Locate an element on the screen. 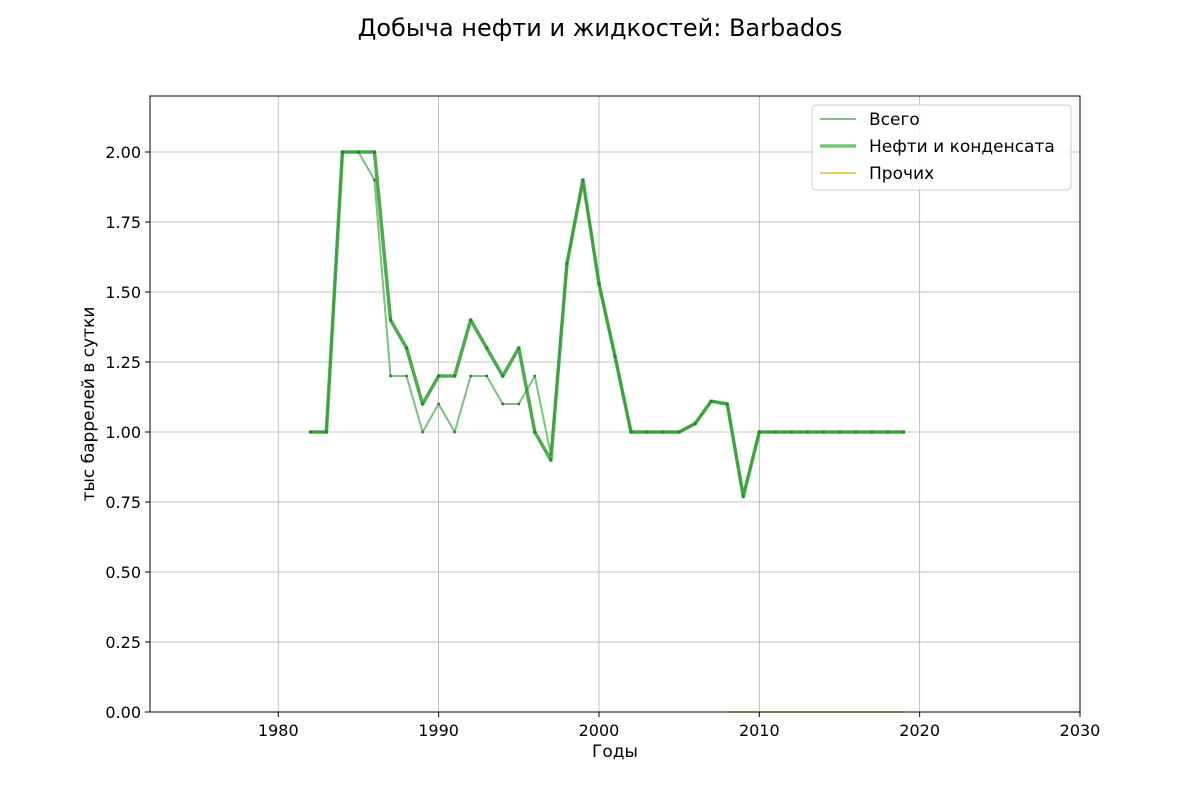 The image size is (1200, 800). y-tick-label: 2.00 is located at coordinates (123, 152).